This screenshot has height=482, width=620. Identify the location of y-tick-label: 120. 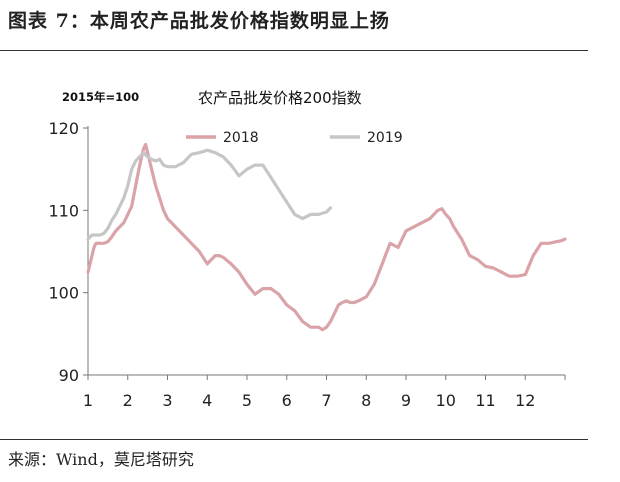
(63, 128).